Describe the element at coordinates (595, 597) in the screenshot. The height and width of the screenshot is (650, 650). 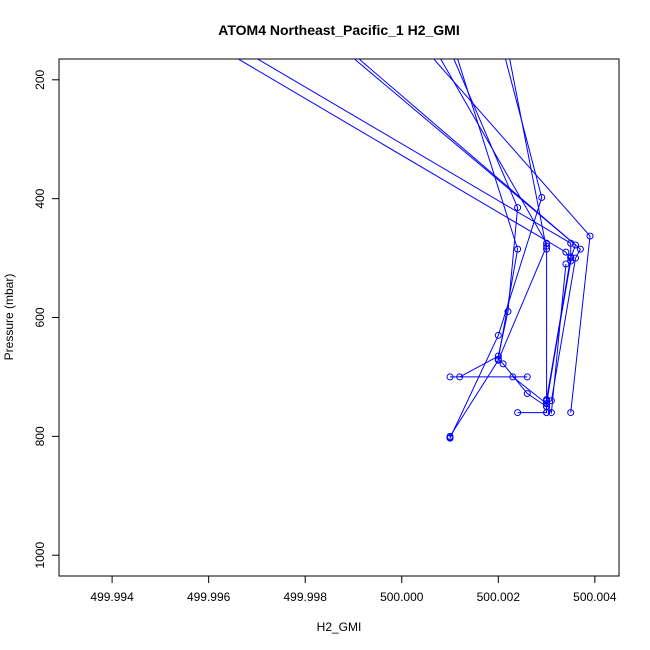
I see `x-tick-label: 500.004` at that location.